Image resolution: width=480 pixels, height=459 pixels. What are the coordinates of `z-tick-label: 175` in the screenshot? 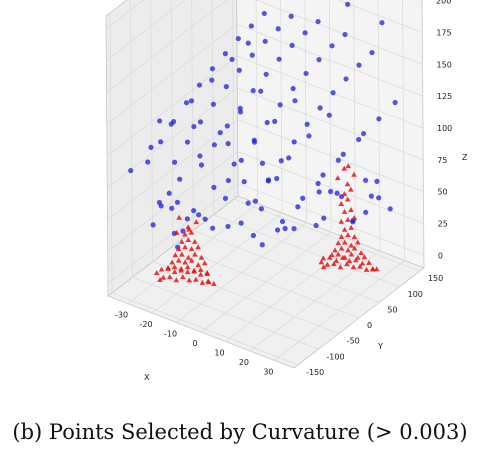 It's located at (443, 33).